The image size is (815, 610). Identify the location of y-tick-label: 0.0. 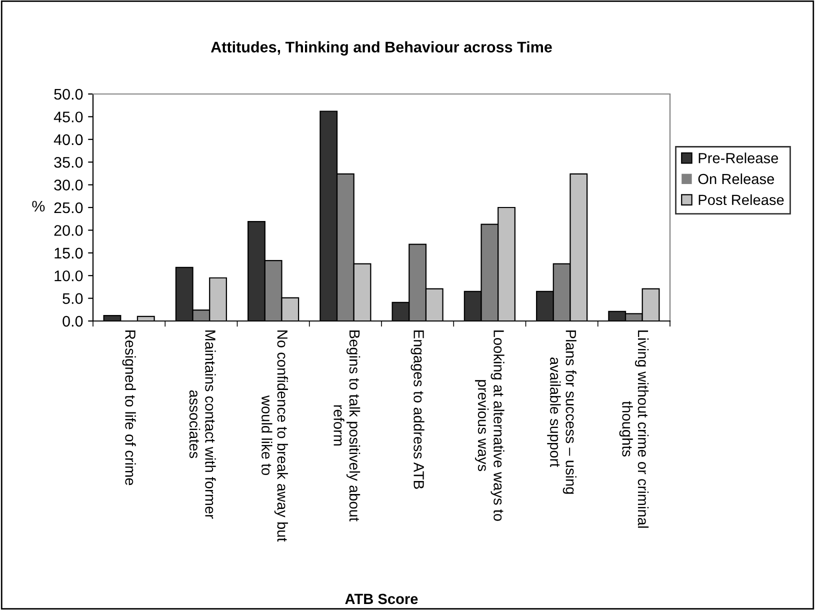
(72, 321).